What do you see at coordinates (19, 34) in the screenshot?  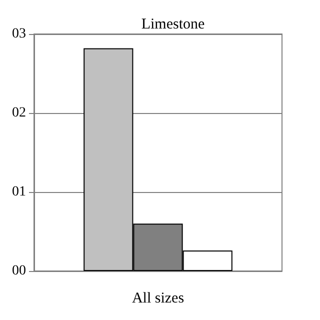 I see `y-tick-label: 03` at bounding box center [19, 34].